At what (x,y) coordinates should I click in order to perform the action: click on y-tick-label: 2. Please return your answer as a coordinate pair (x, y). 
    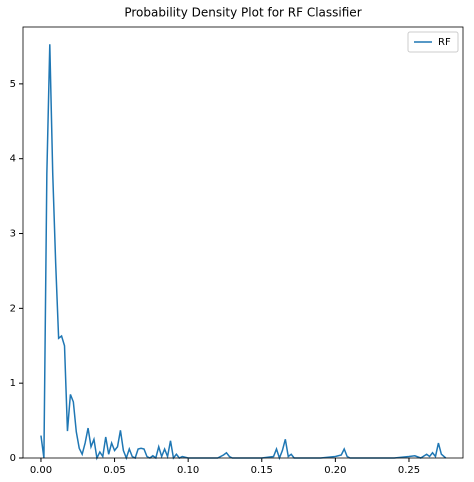
    Looking at the image, I should click on (13, 308).